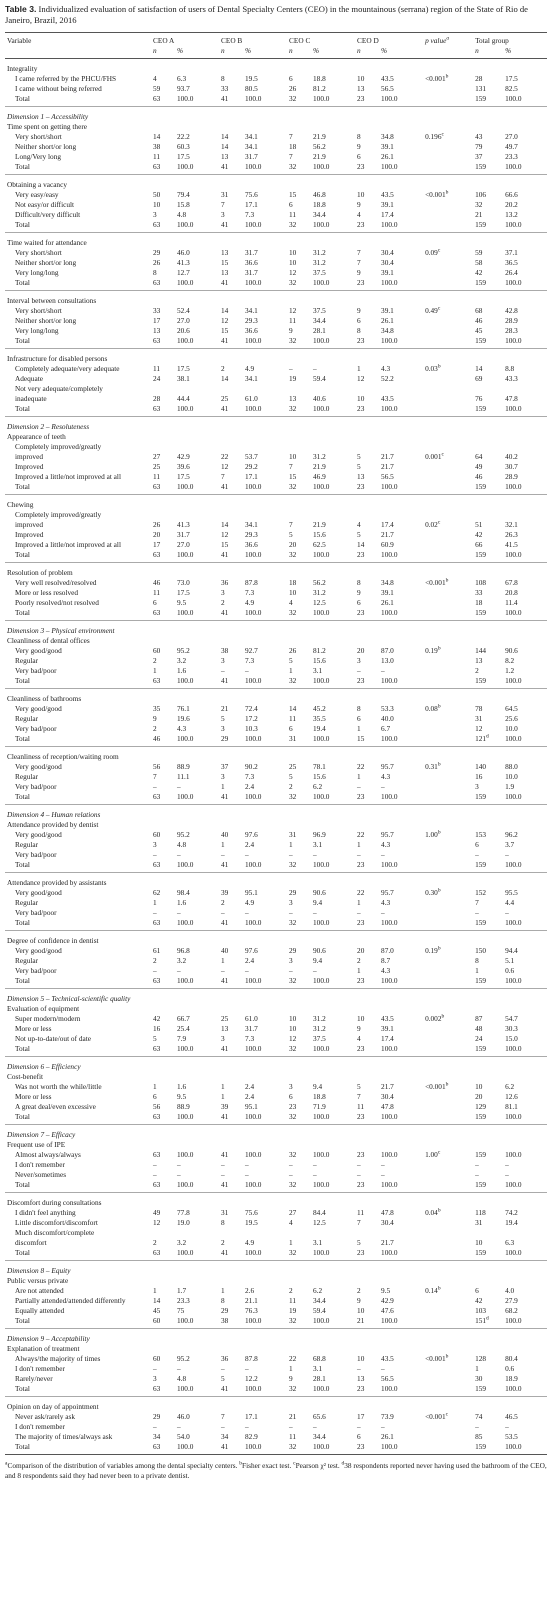 The image size is (552, 1623). I want to click on variable-label: Cleanliness of bathrooms, so click(44, 698).